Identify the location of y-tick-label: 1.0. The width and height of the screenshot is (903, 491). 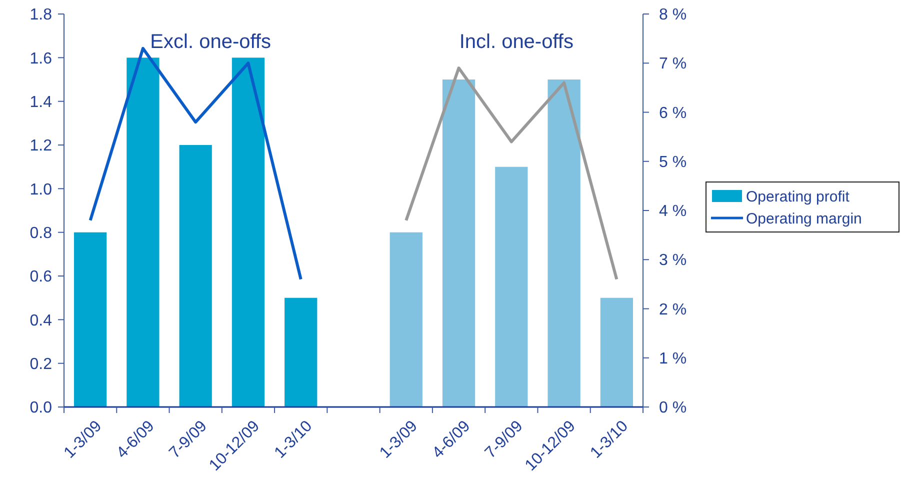
(41, 189).